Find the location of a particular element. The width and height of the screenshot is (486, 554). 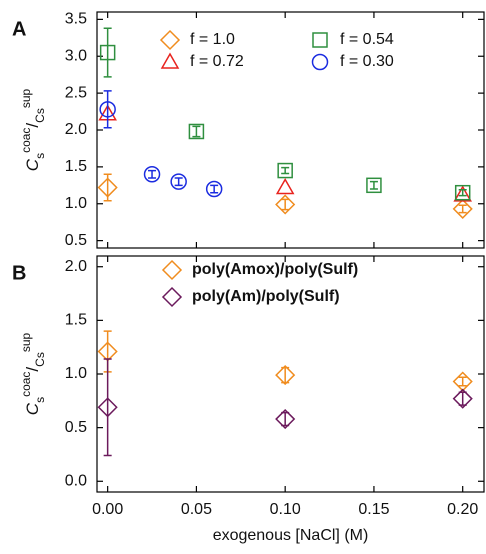

y-tick-label: 0.0 is located at coordinates (76, 480).